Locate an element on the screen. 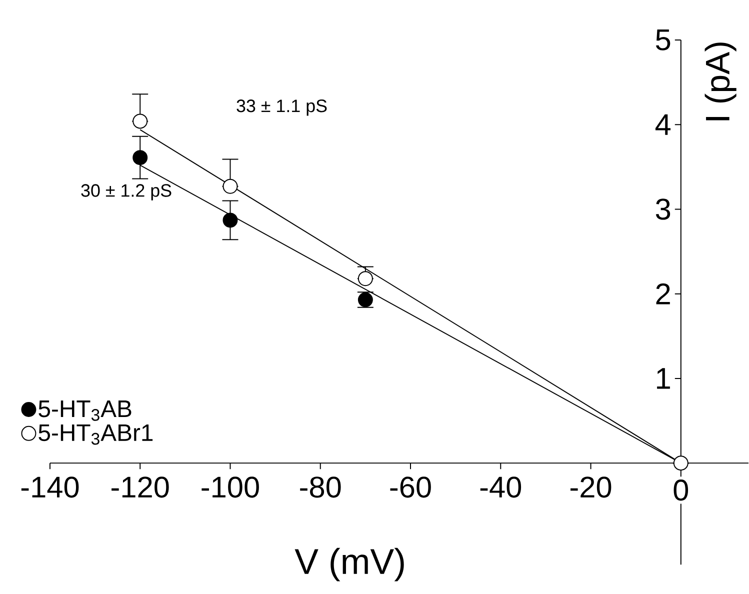  legend-label: 5-HT$_{3}$AB is located at coordinates (85, 411).